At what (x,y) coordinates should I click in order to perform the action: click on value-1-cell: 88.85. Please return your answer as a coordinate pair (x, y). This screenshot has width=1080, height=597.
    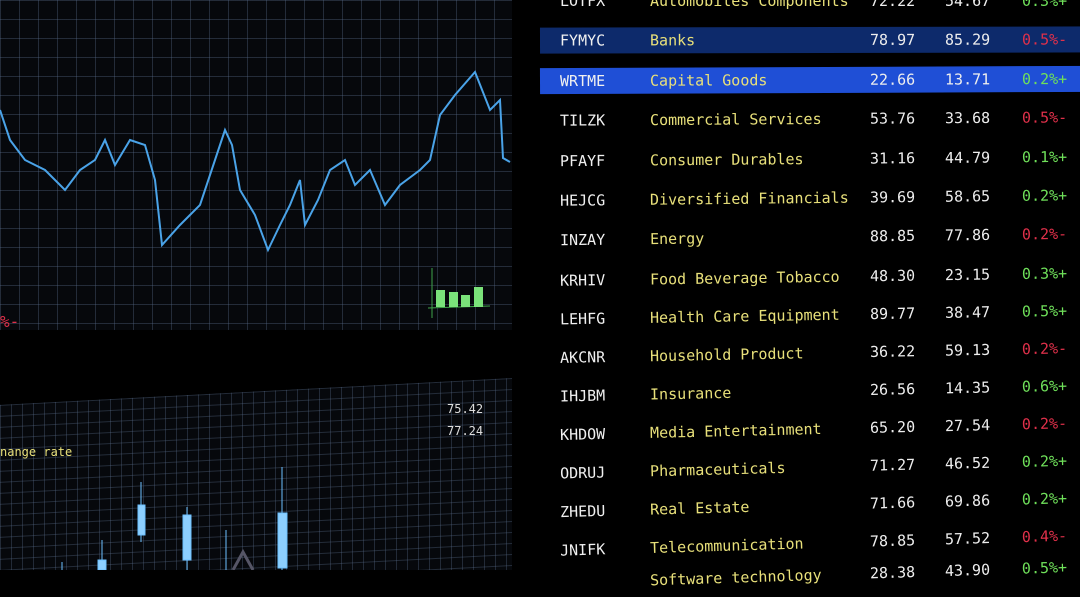
    Looking at the image, I should click on (892, 236).